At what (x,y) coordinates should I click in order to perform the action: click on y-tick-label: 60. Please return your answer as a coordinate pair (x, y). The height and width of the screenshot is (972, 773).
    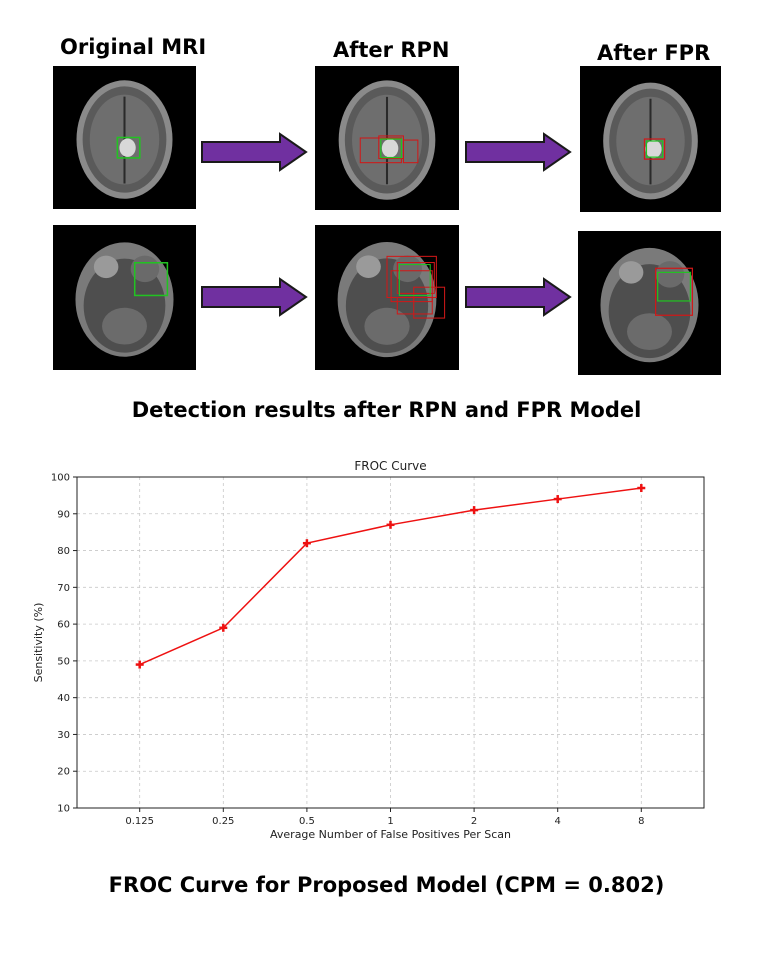
    Looking at the image, I should click on (63, 625).